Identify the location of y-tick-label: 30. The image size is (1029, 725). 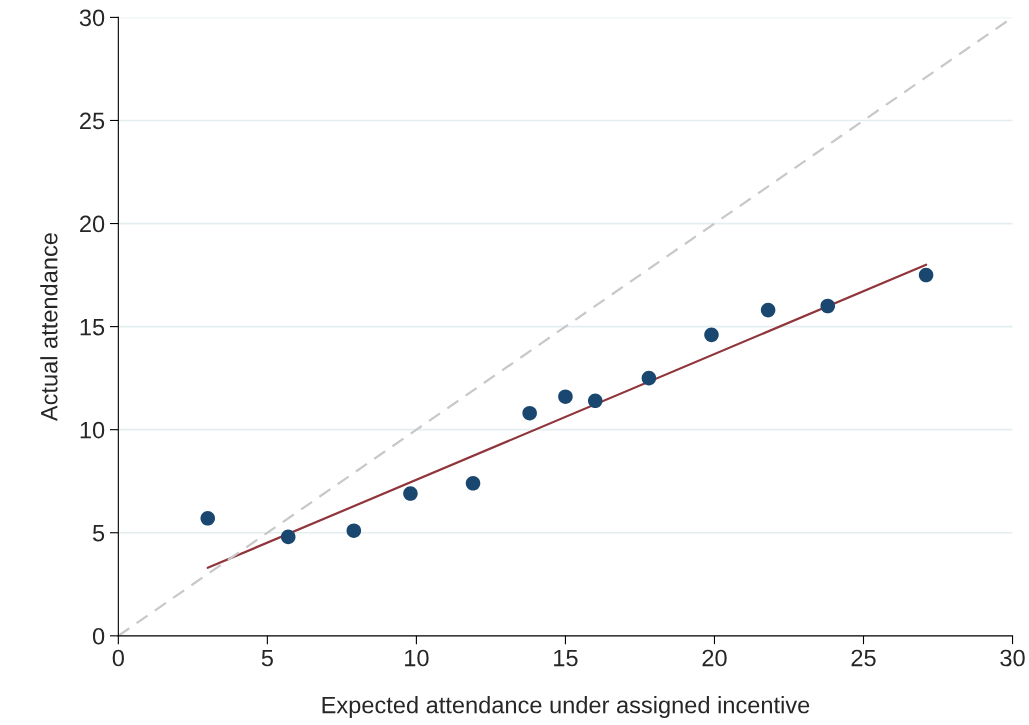
(92, 18).